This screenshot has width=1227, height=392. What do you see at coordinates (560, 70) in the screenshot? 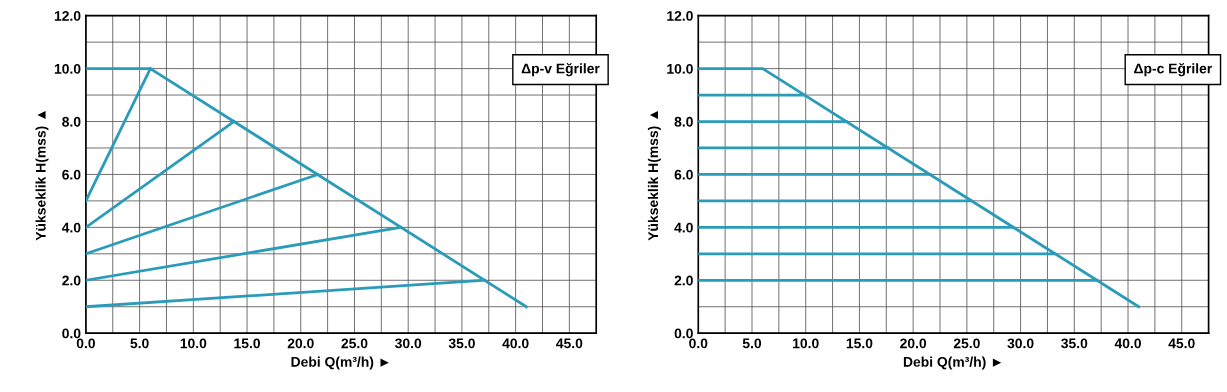
I see `annotation: Δp-v Eğriler` at bounding box center [560, 70].